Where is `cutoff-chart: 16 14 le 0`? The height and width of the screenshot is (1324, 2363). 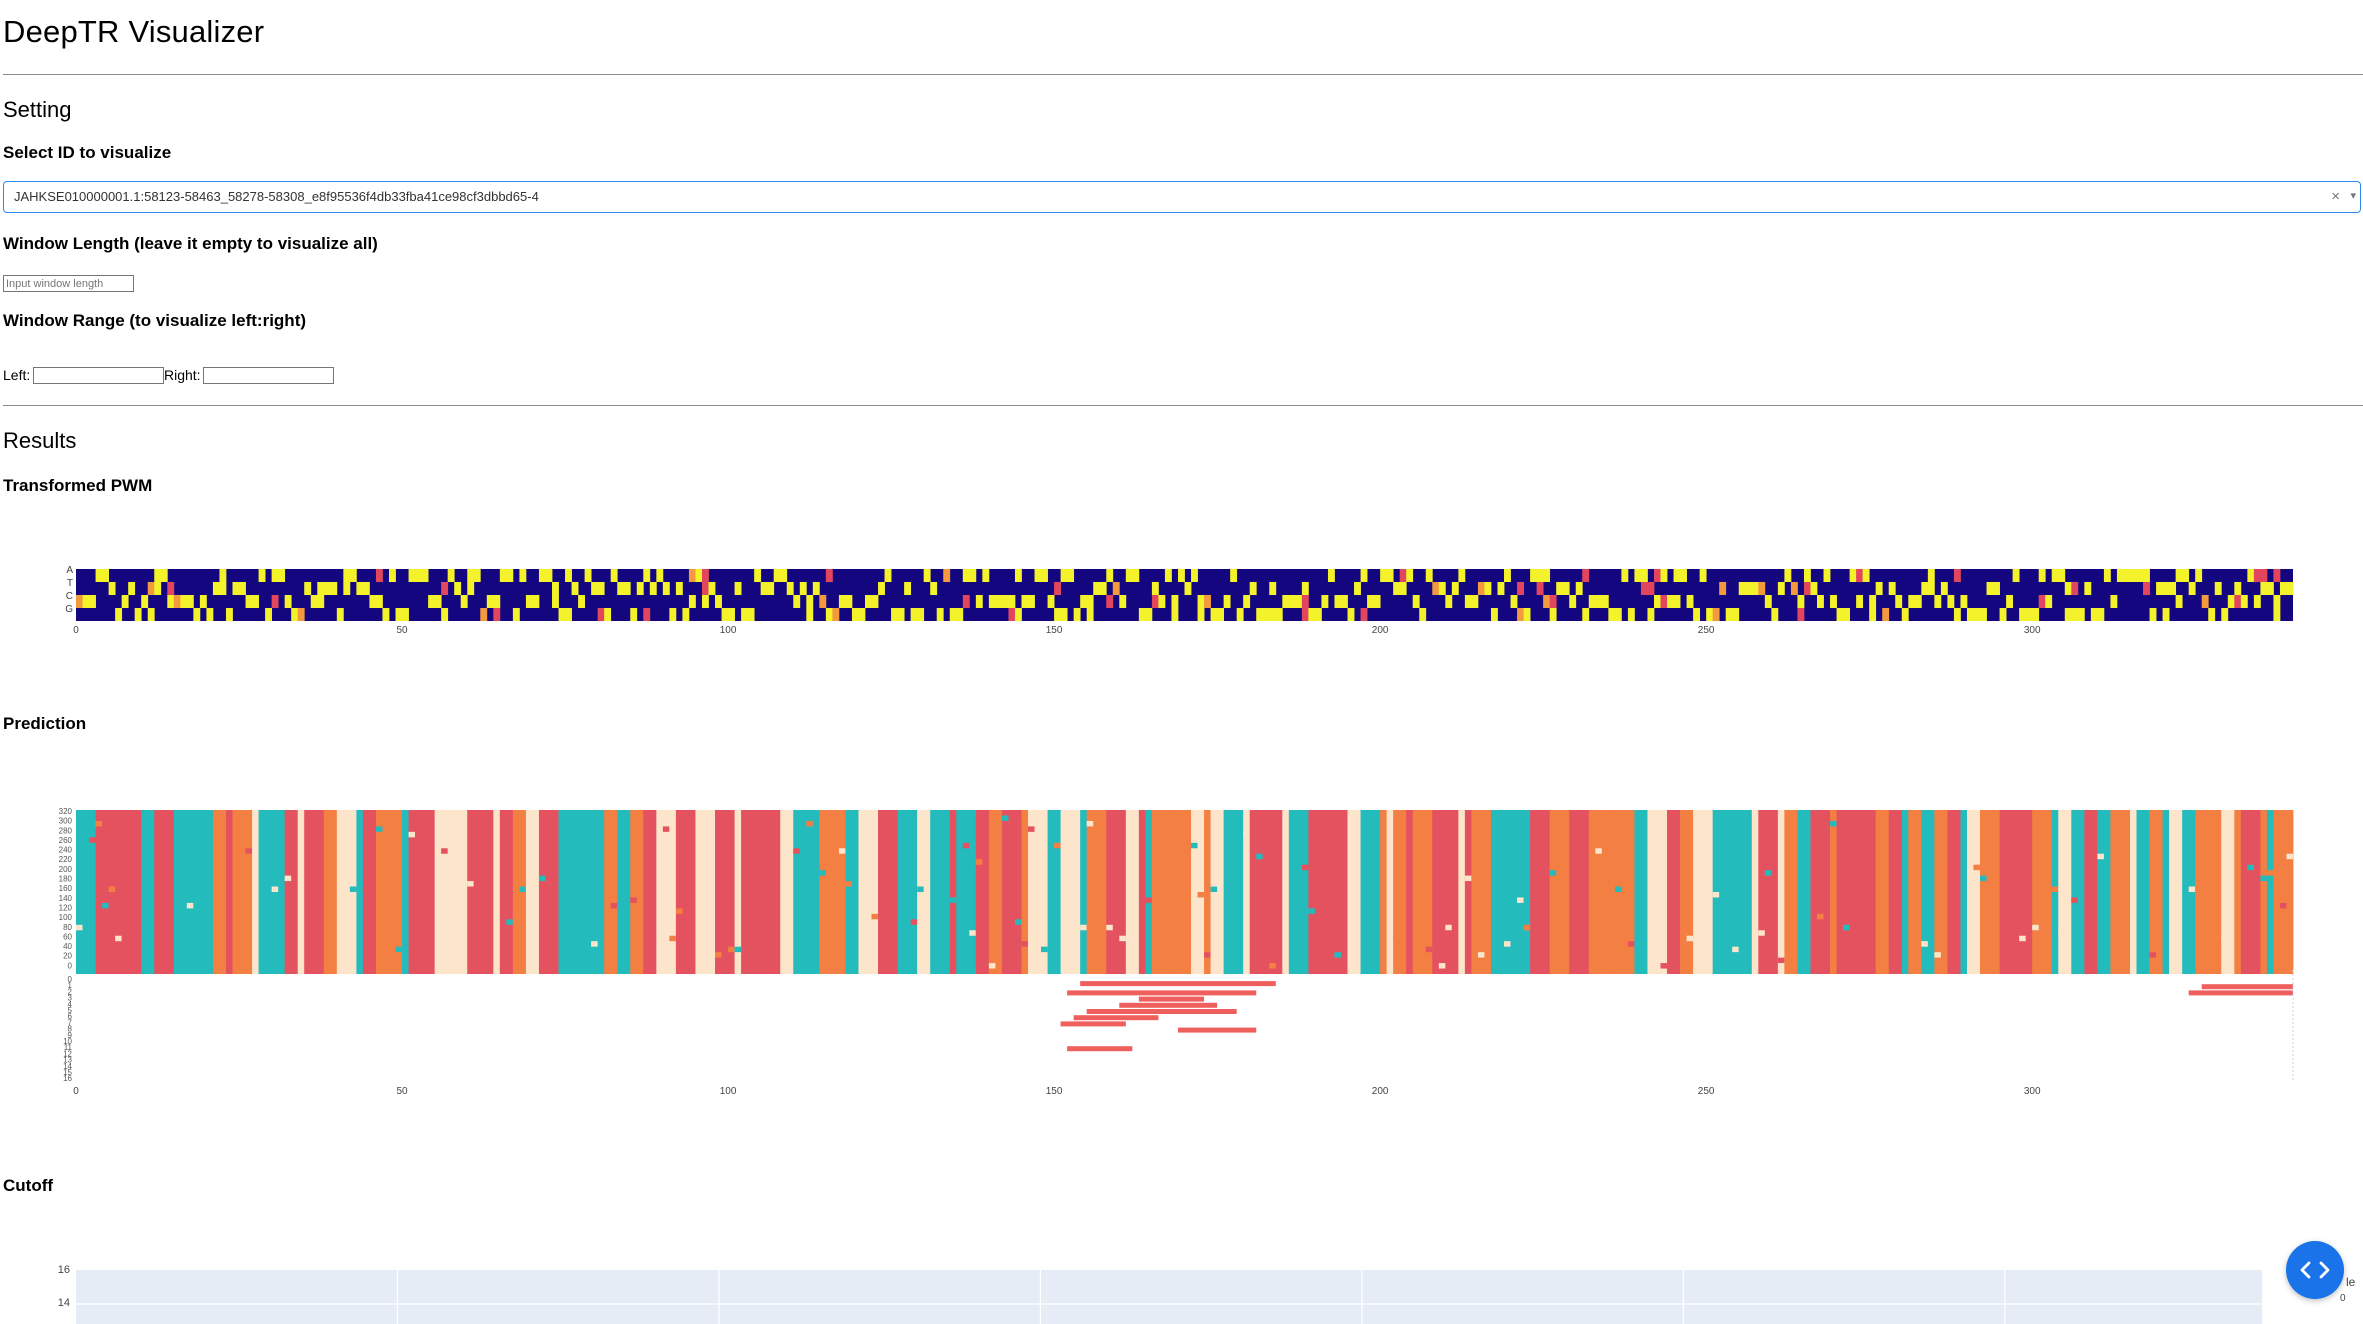
cutoff-chart: 16 14 le 0 is located at coordinates (1181, 1292).